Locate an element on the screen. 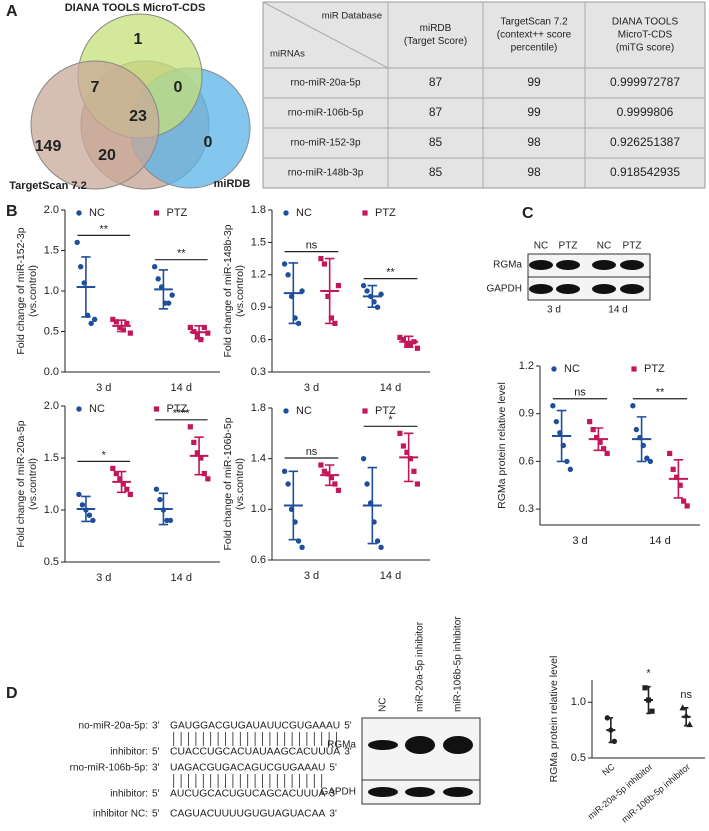 This screenshot has width=709, height=831. sequence-label: rno-miR-106b-5p: is located at coordinates (109, 768).